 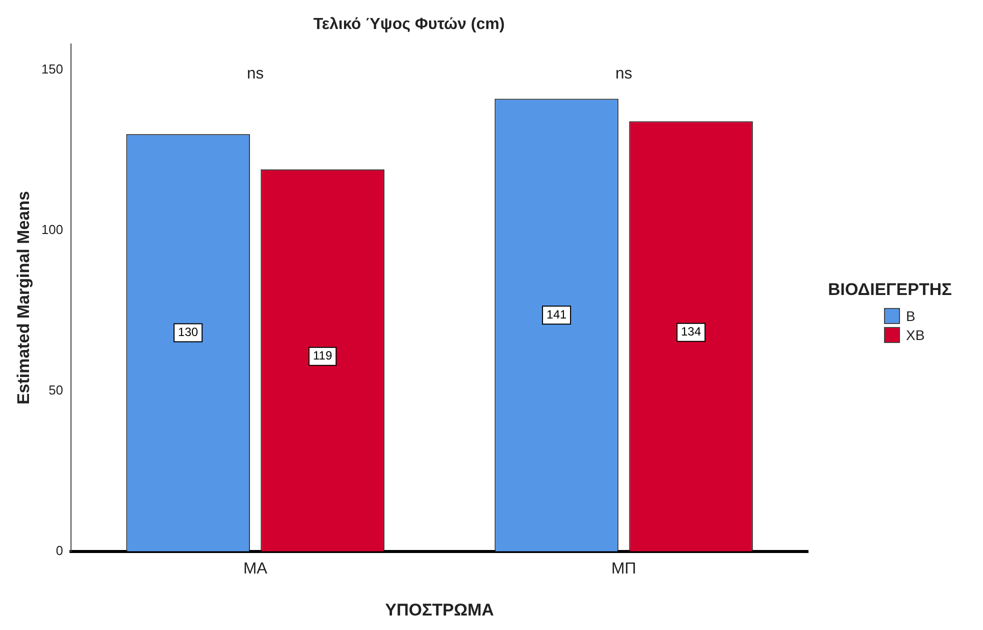 I want to click on y-tick-label: 0, so click(x=60, y=550).